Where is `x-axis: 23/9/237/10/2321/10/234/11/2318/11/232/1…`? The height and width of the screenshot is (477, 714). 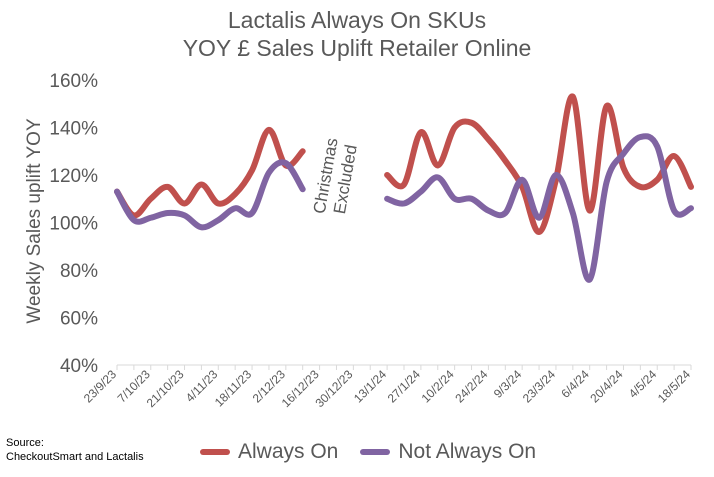 x-axis: 23/9/237/10/2321/10/234/11/2318/11/232/1… is located at coordinates (387, 387).